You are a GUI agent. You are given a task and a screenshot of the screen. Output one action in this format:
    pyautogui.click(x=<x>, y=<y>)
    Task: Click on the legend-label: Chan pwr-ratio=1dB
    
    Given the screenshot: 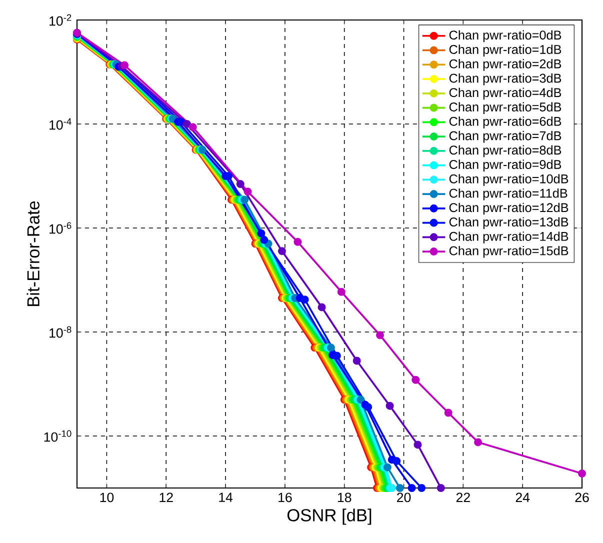 What is the action you would take?
    pyautogui.click(x=505, y=50)
    